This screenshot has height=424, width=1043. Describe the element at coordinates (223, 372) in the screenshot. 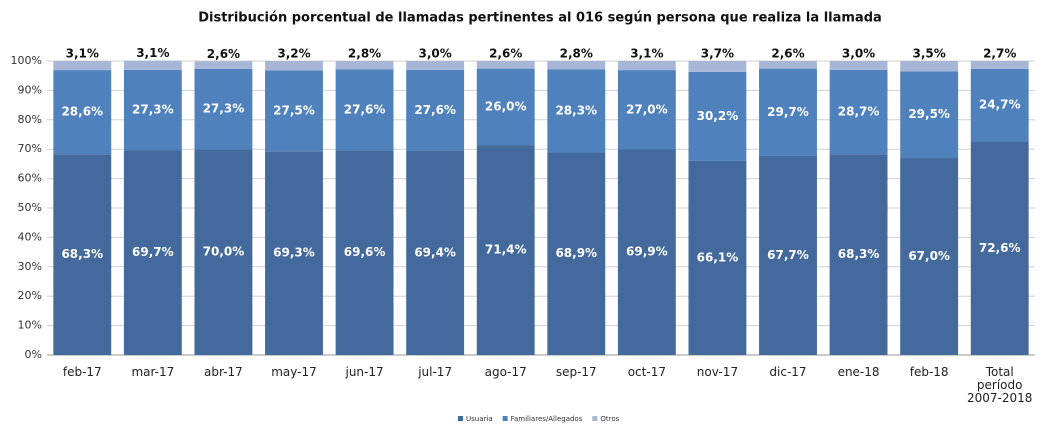

I see `x-tick-label: abr-17` at that location.